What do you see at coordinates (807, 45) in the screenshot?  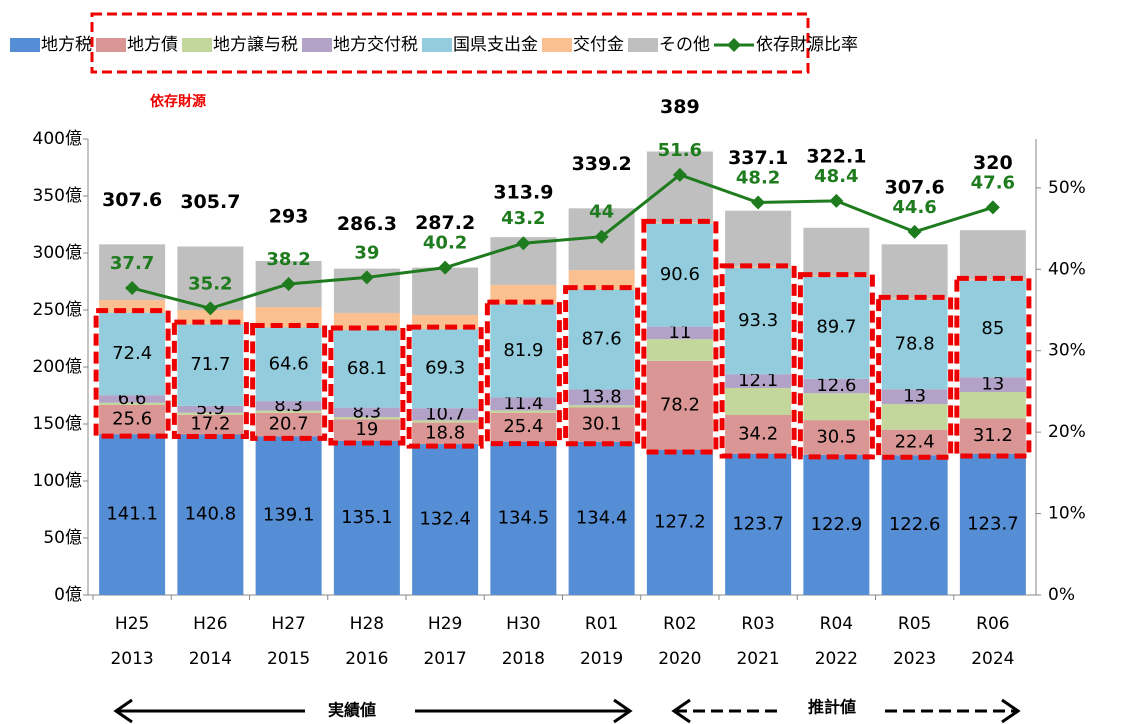 I see `legend-label: 依存財源比率` at bounding box center [807, 45].